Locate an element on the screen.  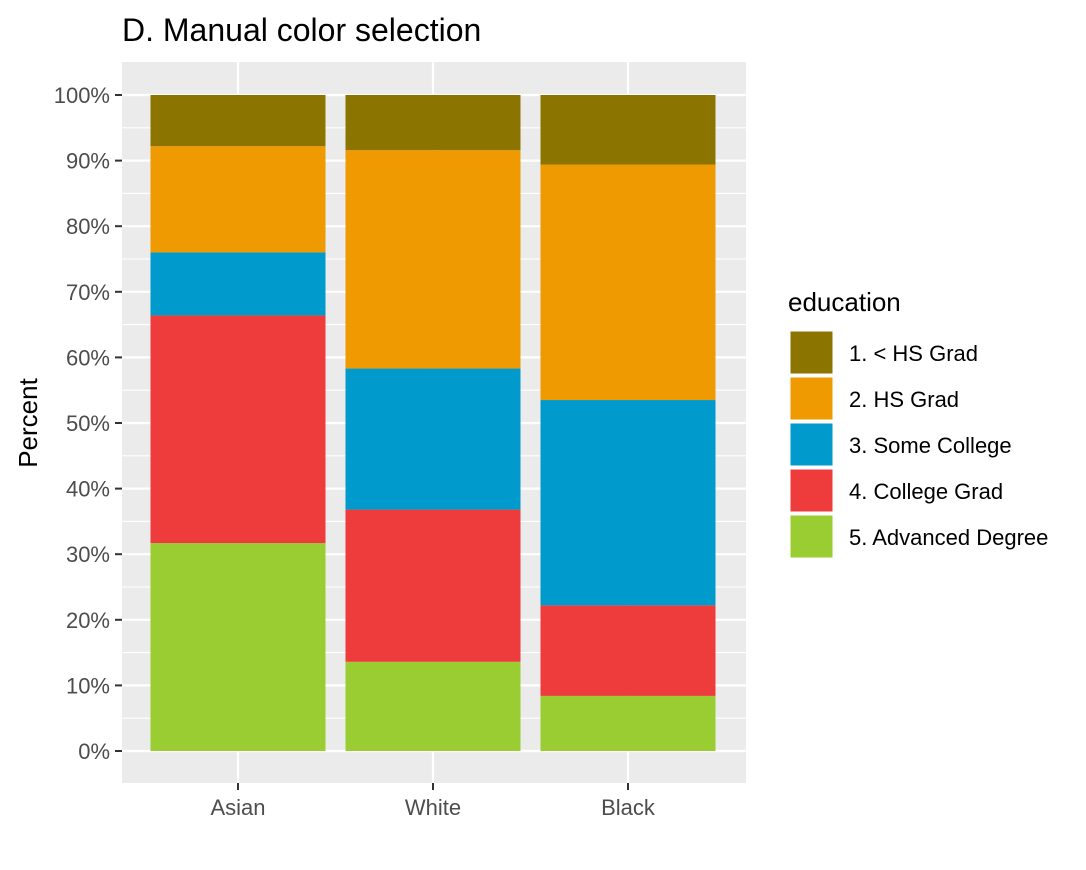
y-tick-label: 70% is located at coordinates (88, 292).